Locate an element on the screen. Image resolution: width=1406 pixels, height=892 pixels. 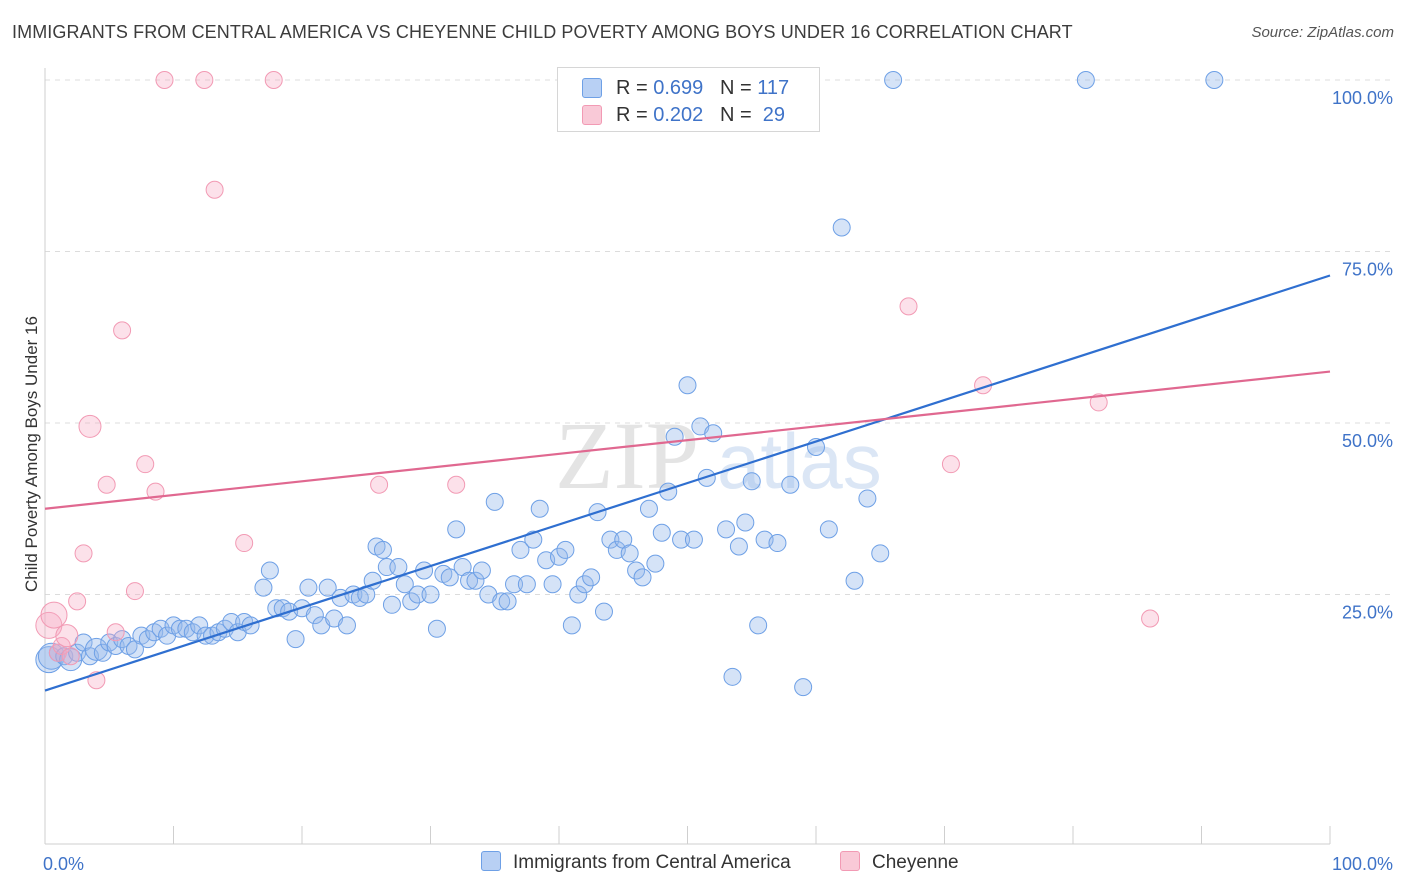
bottom-legend-central-america: Immigrants from Central America is located at coordinates (636, 862).